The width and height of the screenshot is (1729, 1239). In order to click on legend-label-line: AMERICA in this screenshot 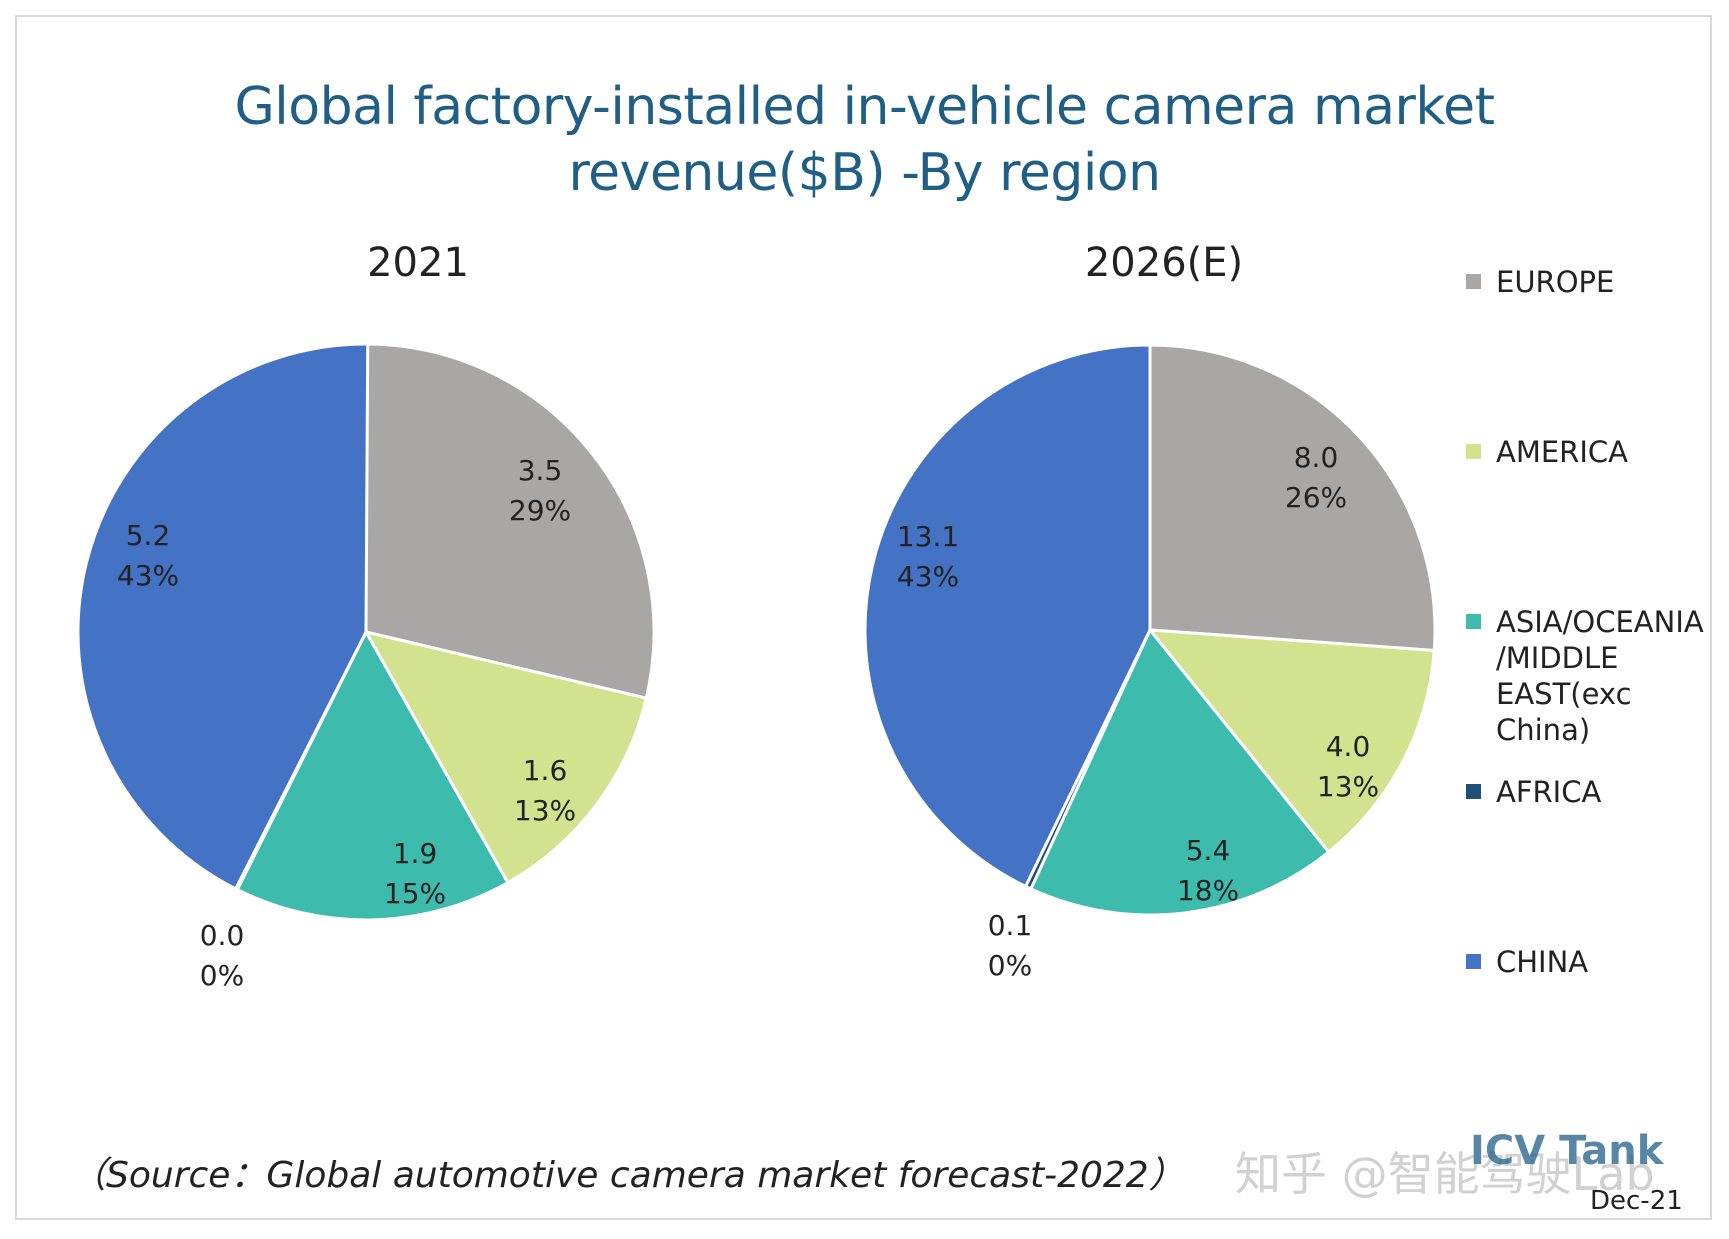, I will do `click(1562, 452)`.